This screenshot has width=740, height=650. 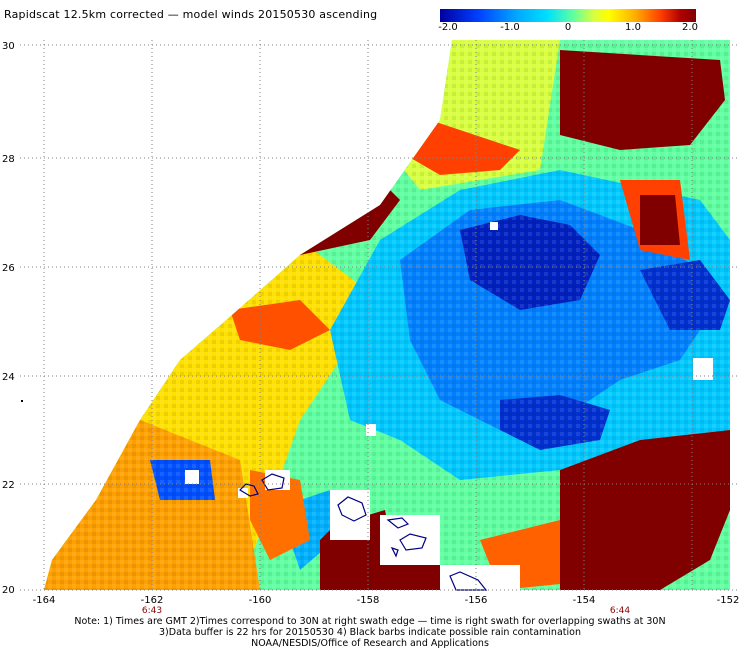 I want to click on lat-label: 30, so click(x=8, y=46).